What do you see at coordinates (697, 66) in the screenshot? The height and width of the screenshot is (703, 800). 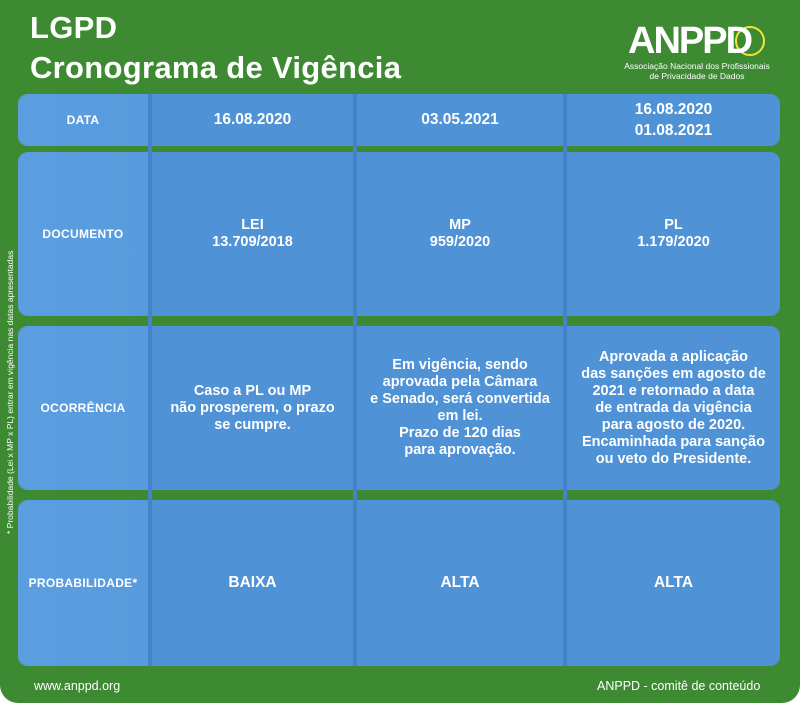 I see `logo-subtitle-line1: Associação Nacional dos Profissionais` at bounding box center [697, 66].